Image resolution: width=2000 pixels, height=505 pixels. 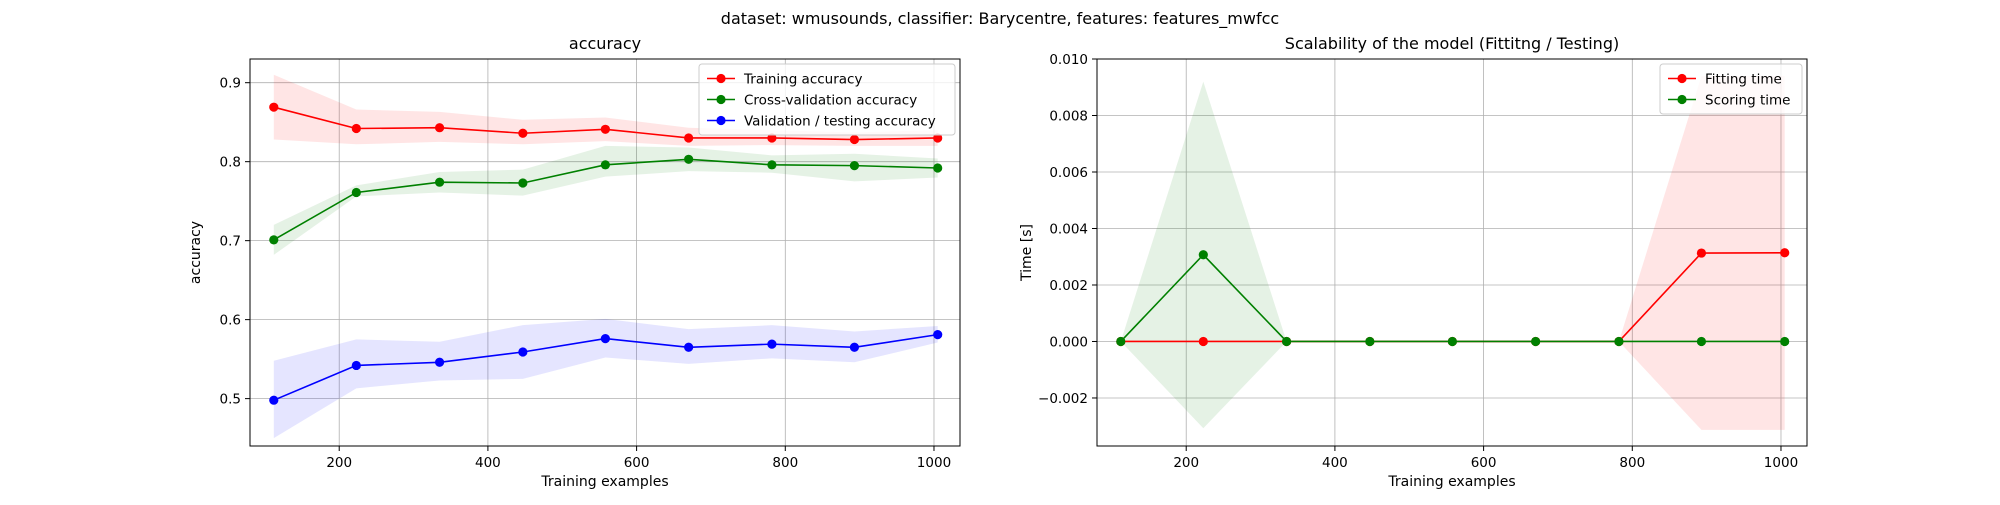 What do you see at coordinates (934, 463) in the screenshot?
I see `accuracy-xtick-label: 1000` at bounding box center [934, 463].